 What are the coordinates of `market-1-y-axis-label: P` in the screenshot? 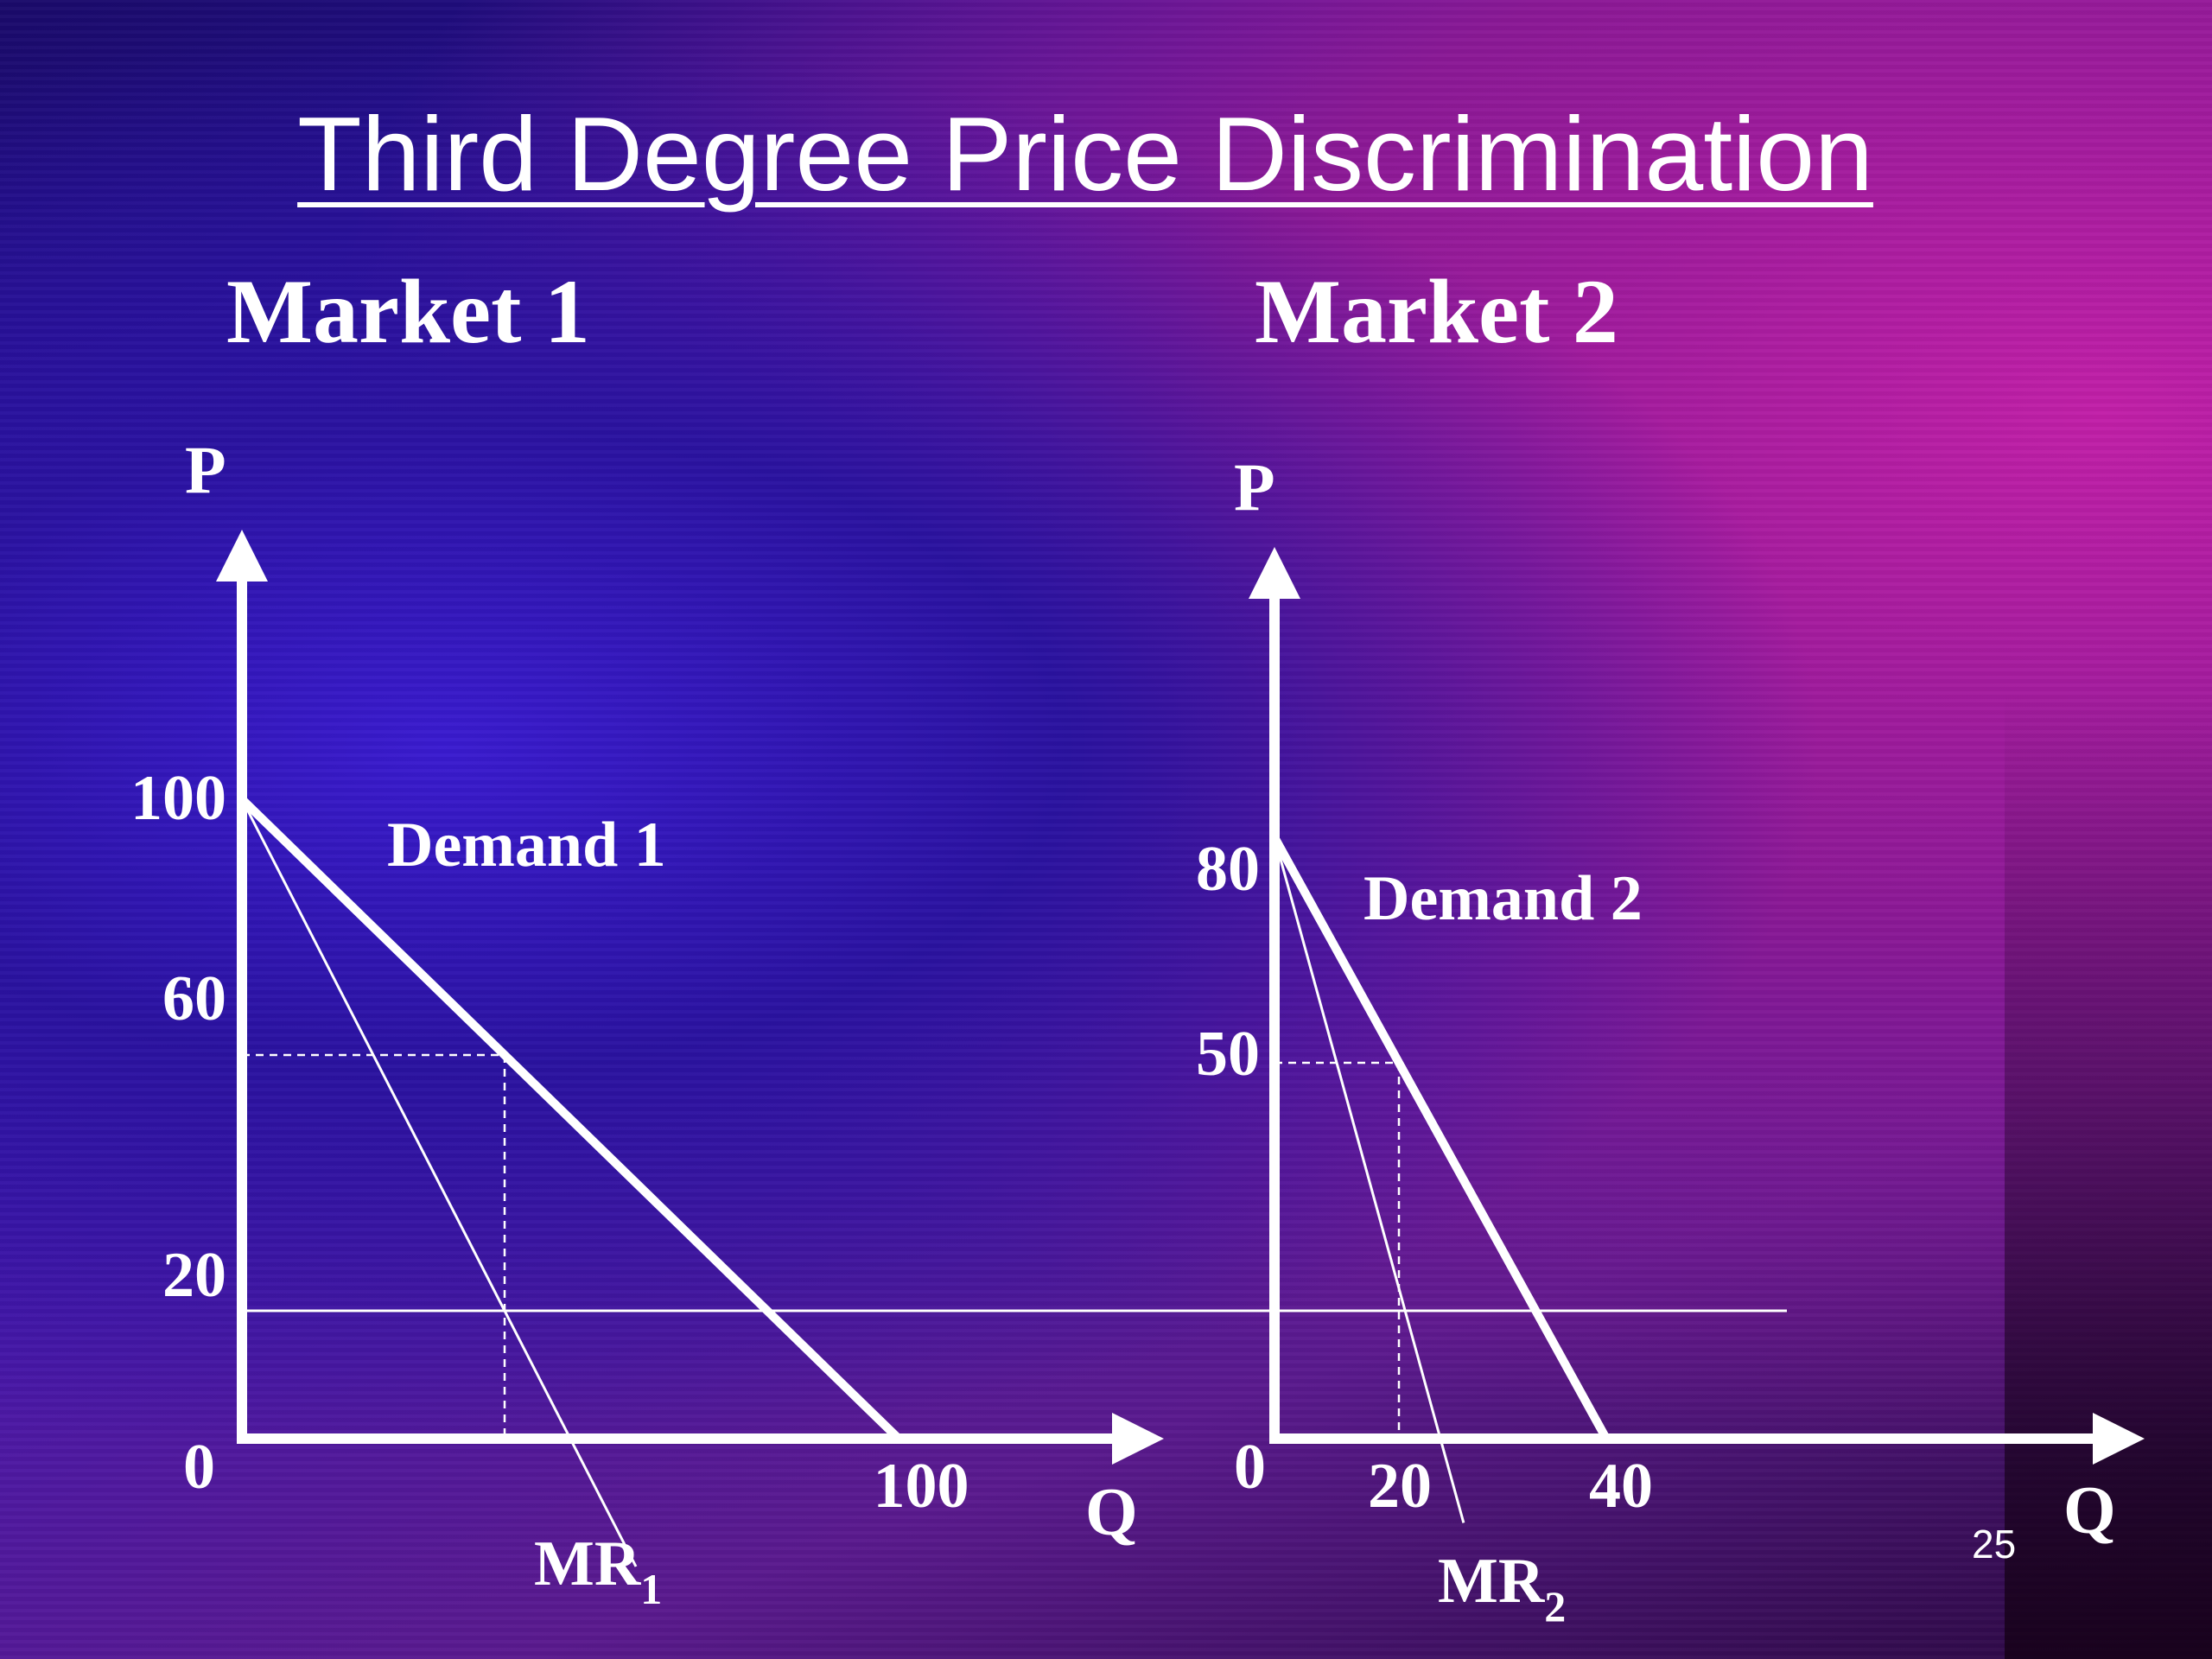 It's located at (205, 469).